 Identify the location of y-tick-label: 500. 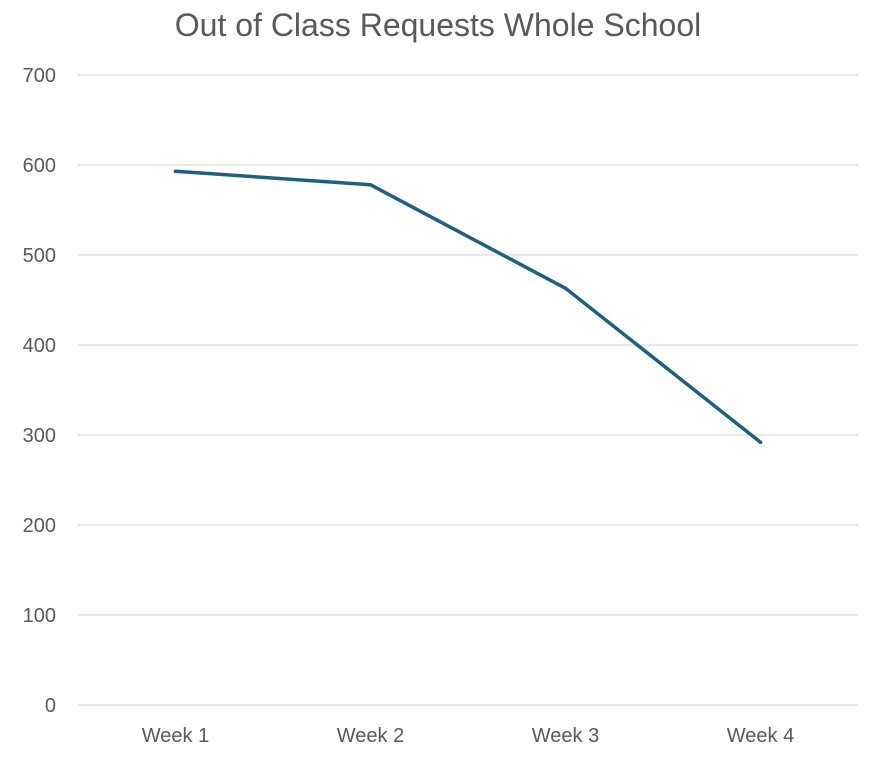
(39, 256).